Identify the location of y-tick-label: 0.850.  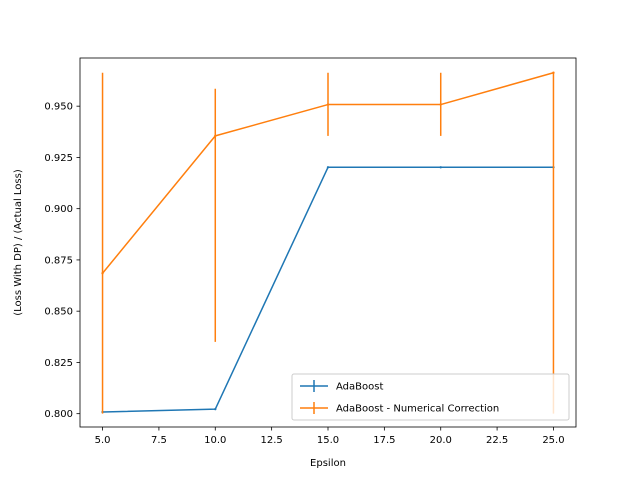
(58, 312).